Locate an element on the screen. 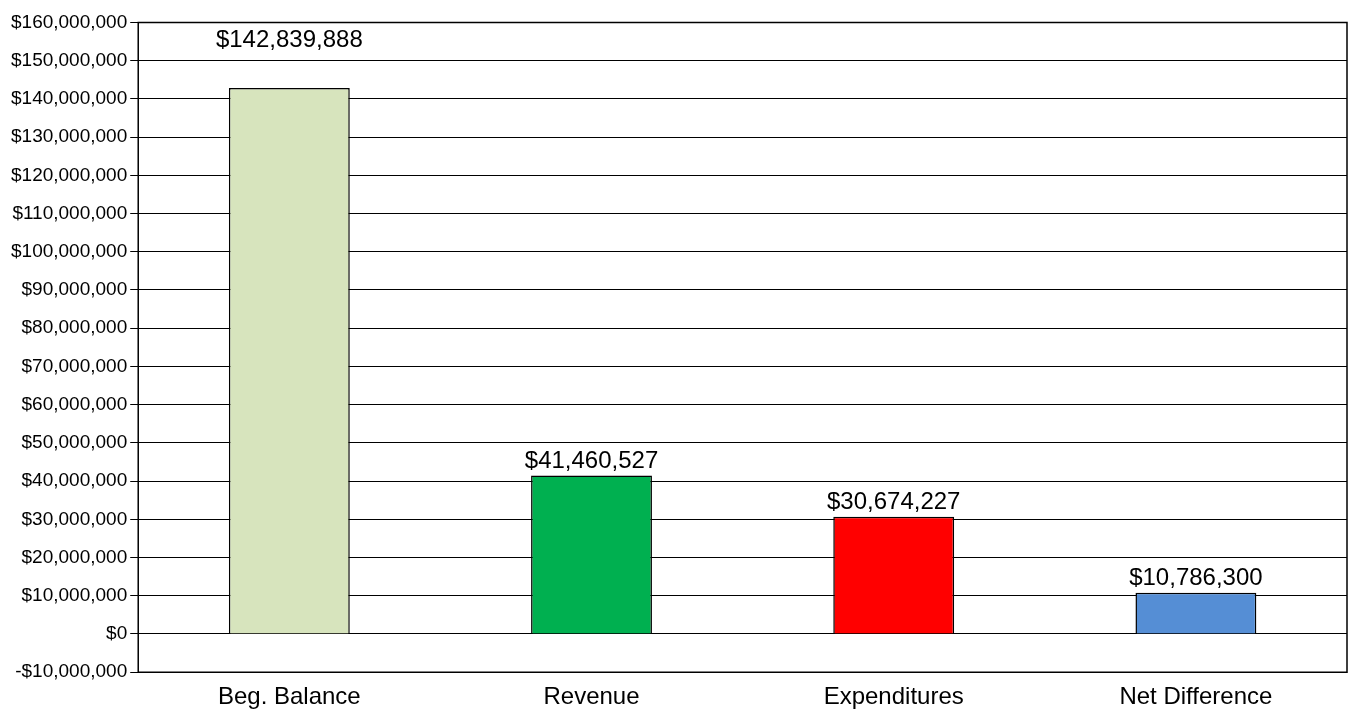  data-label: $142,839,888 is located at coordinates (289, 38).